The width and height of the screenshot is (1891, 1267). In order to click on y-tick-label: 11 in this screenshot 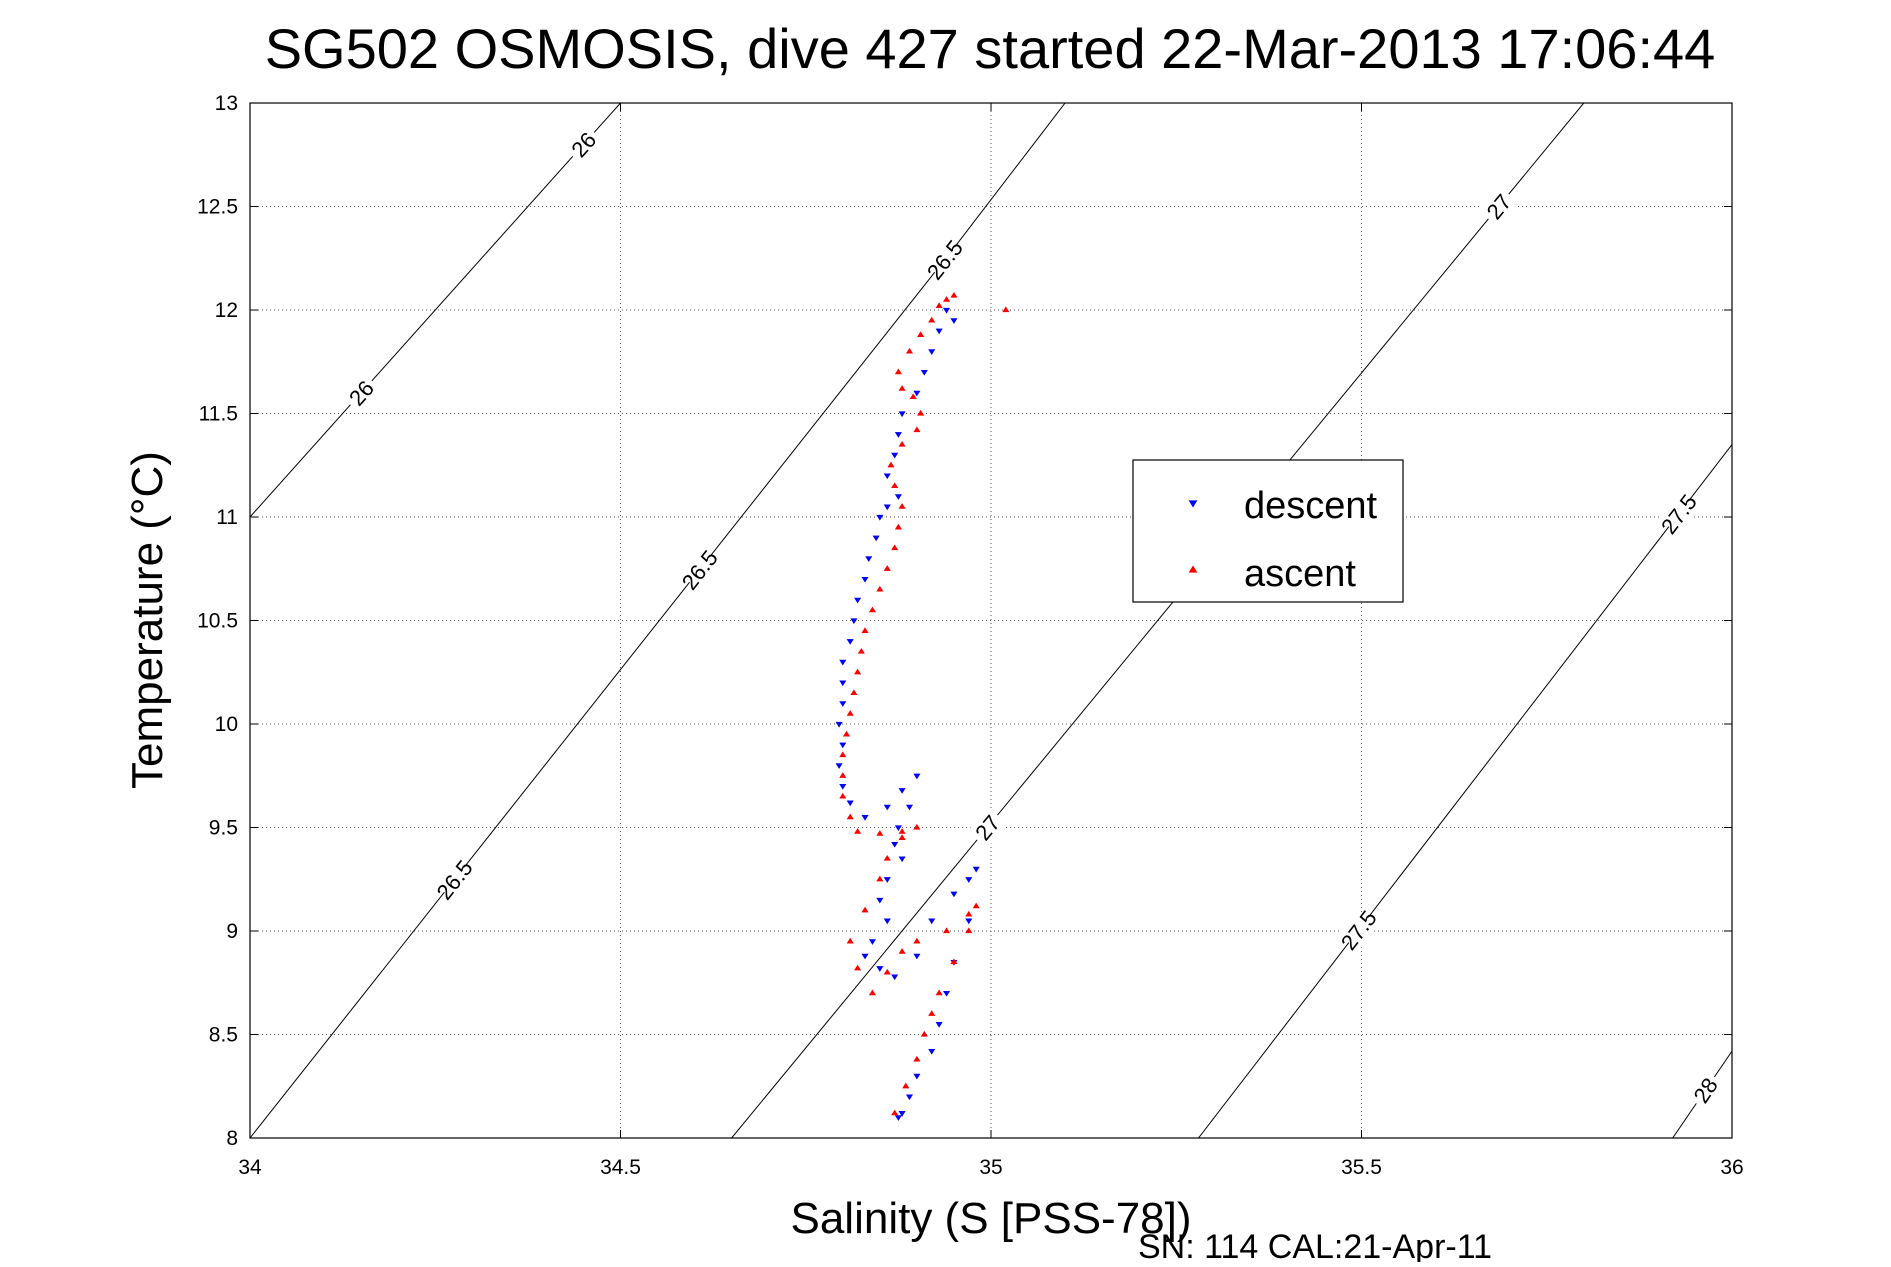, I will do `click(227, 517)`.